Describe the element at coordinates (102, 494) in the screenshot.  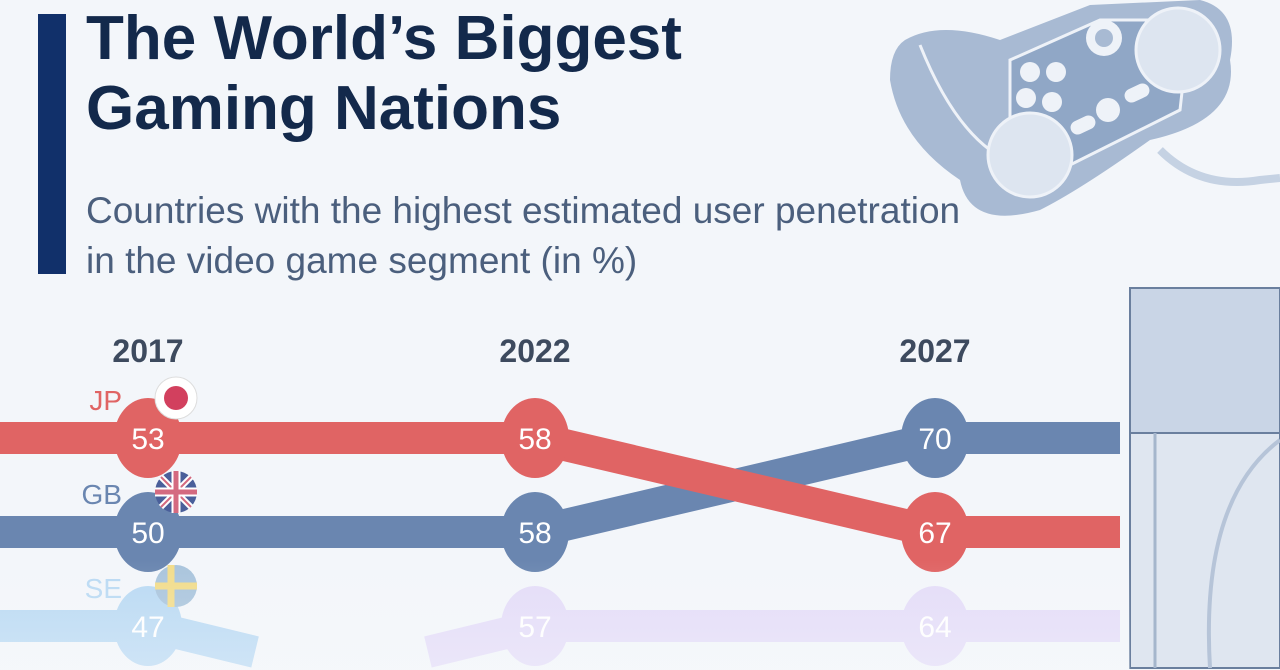
I see `country-label: GB` at that location.